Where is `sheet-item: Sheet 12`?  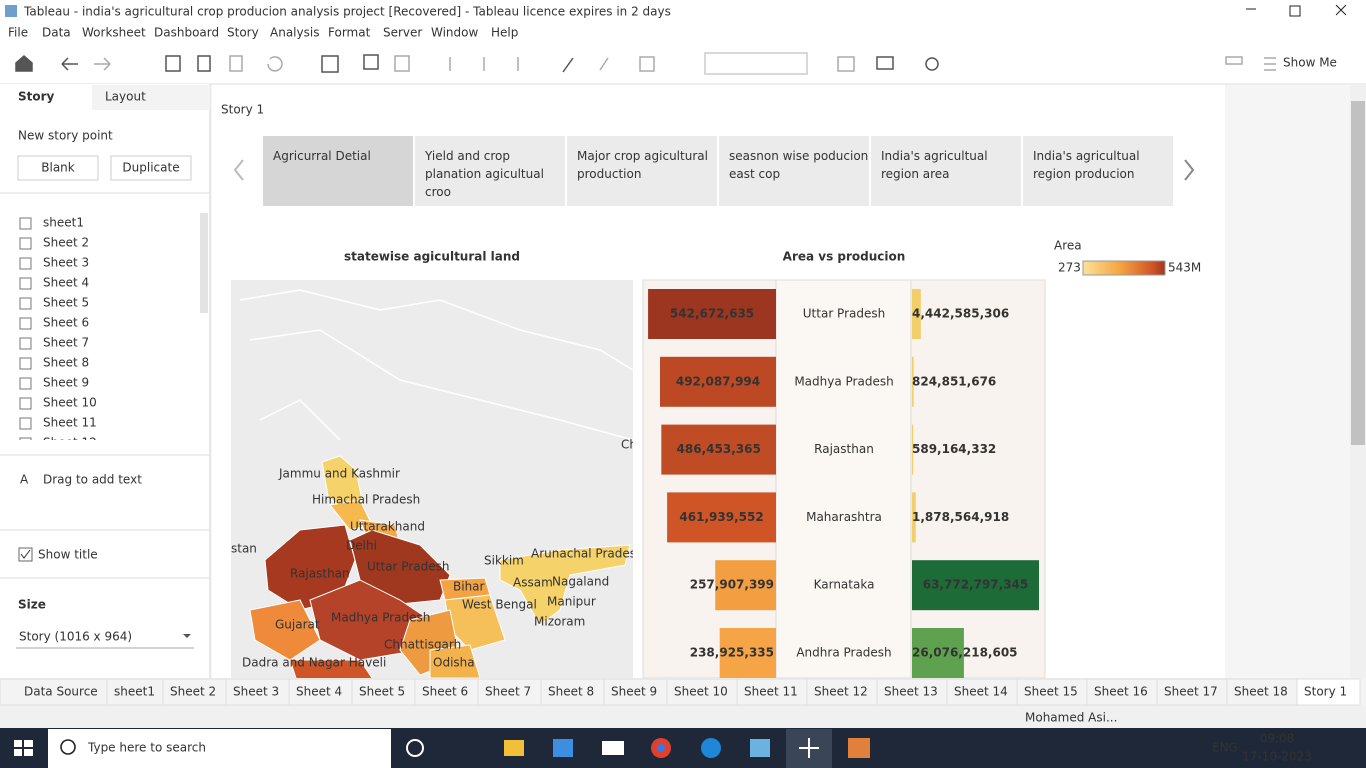
sheet-item: Sheet 12 is located at coordinates (70, 443).